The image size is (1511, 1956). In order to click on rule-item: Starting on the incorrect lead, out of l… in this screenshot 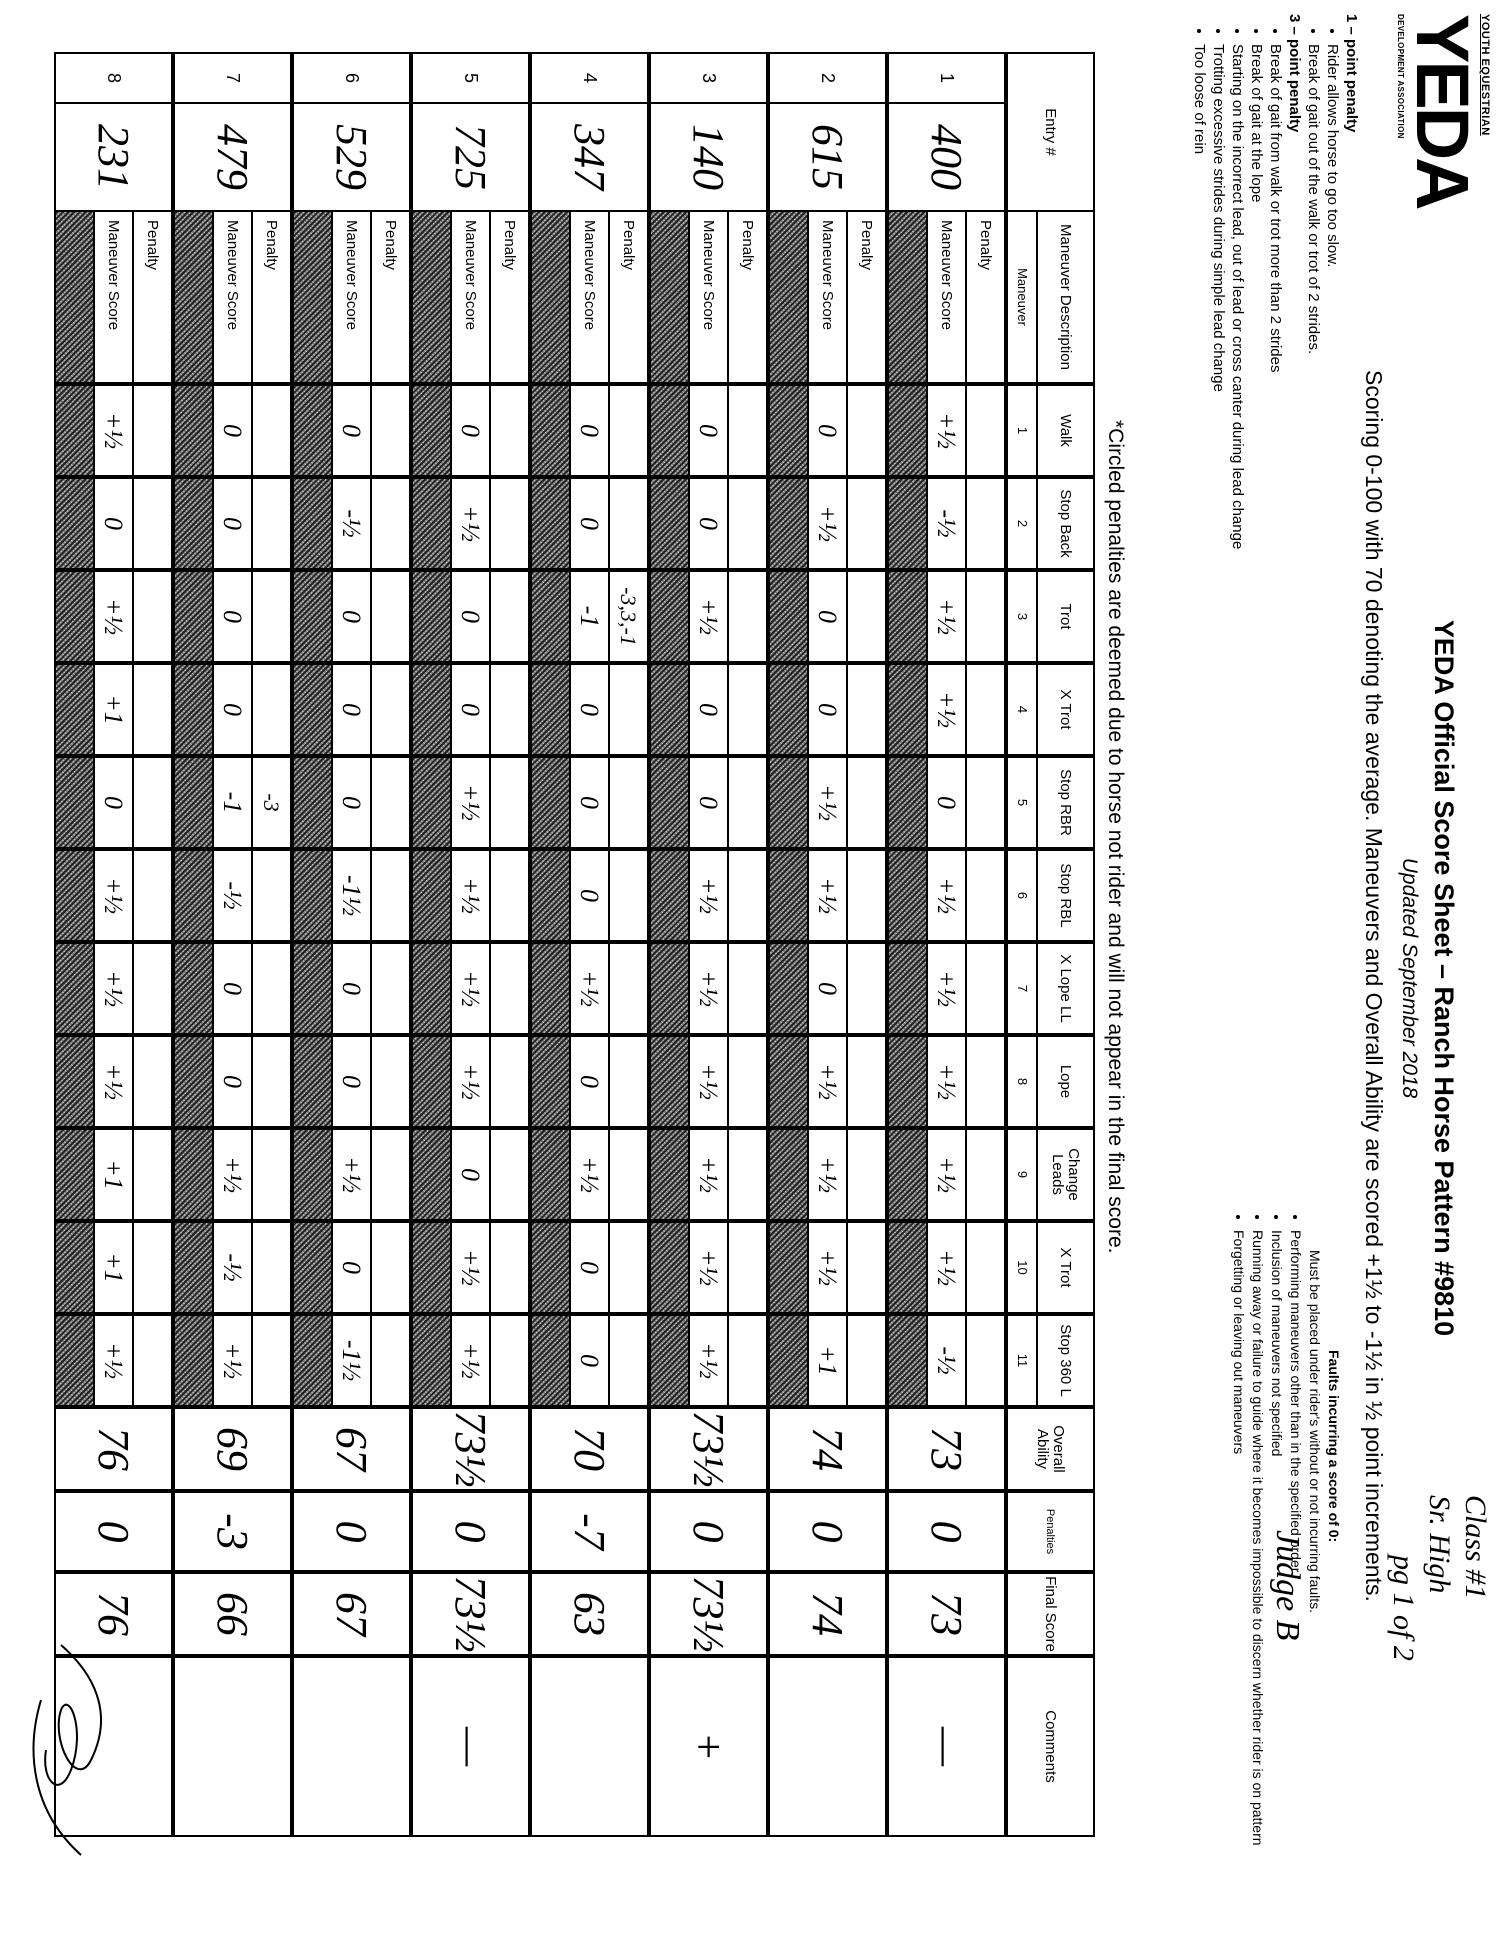, I will do `click(1237, 296)`.